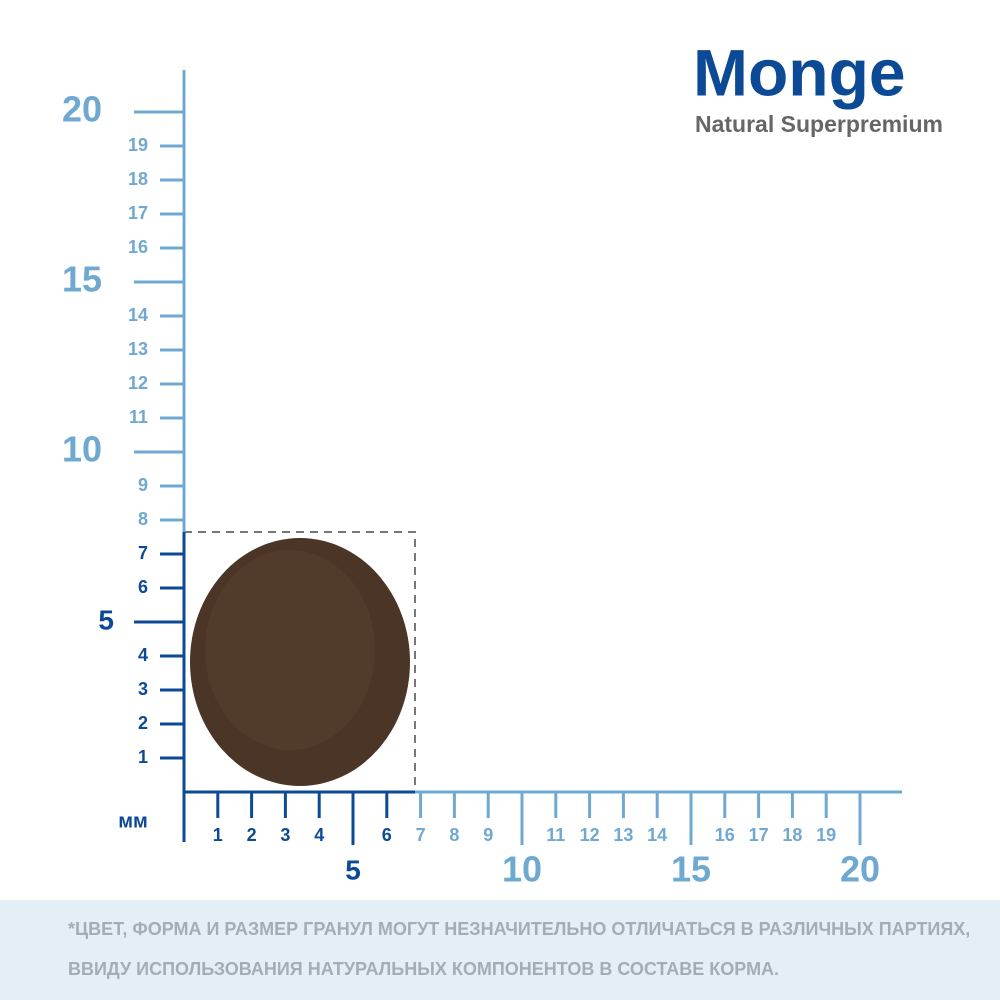 The width and height of the screenshot is (1000, 1000). What do you see at coordinates (759, 835) in the screenshot?
I see `x-tick-label: 17` at bounding box center [759, 835].